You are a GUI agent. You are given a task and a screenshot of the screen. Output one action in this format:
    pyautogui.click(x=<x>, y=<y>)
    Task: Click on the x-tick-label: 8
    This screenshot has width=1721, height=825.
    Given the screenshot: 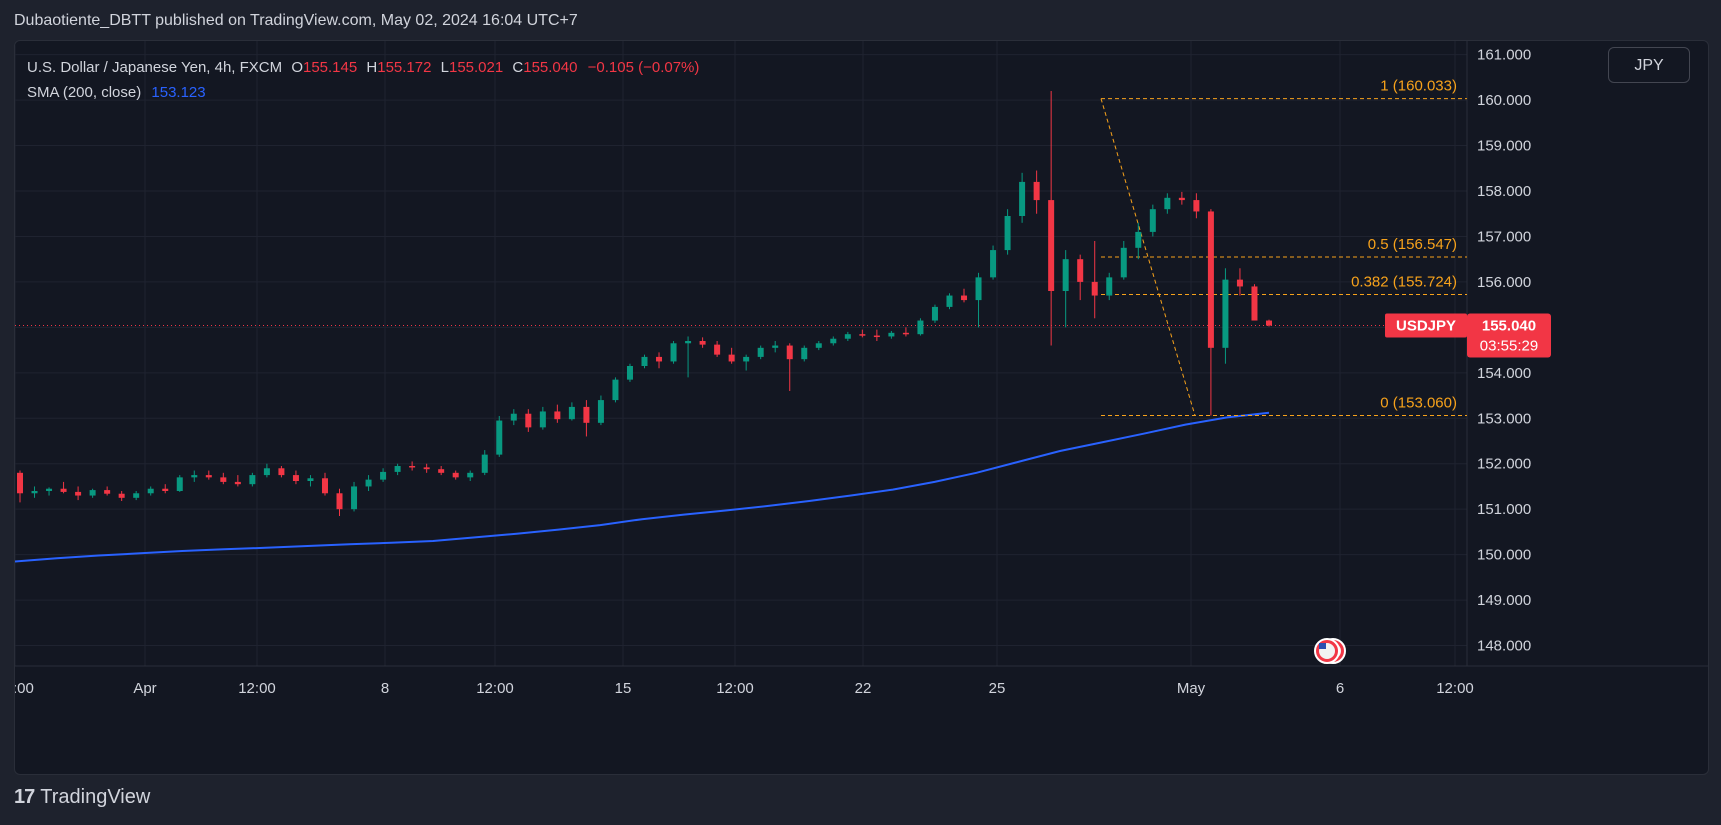 What is the action you would take?
    pyautogui.click(x=385, y=688)
    